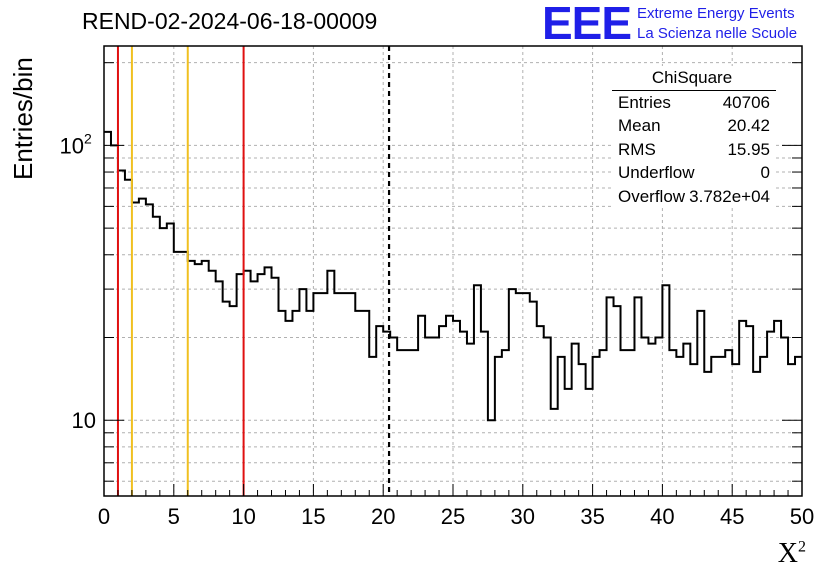  I want to click on y-tick-label-exponent: 2, so click(88, 138).